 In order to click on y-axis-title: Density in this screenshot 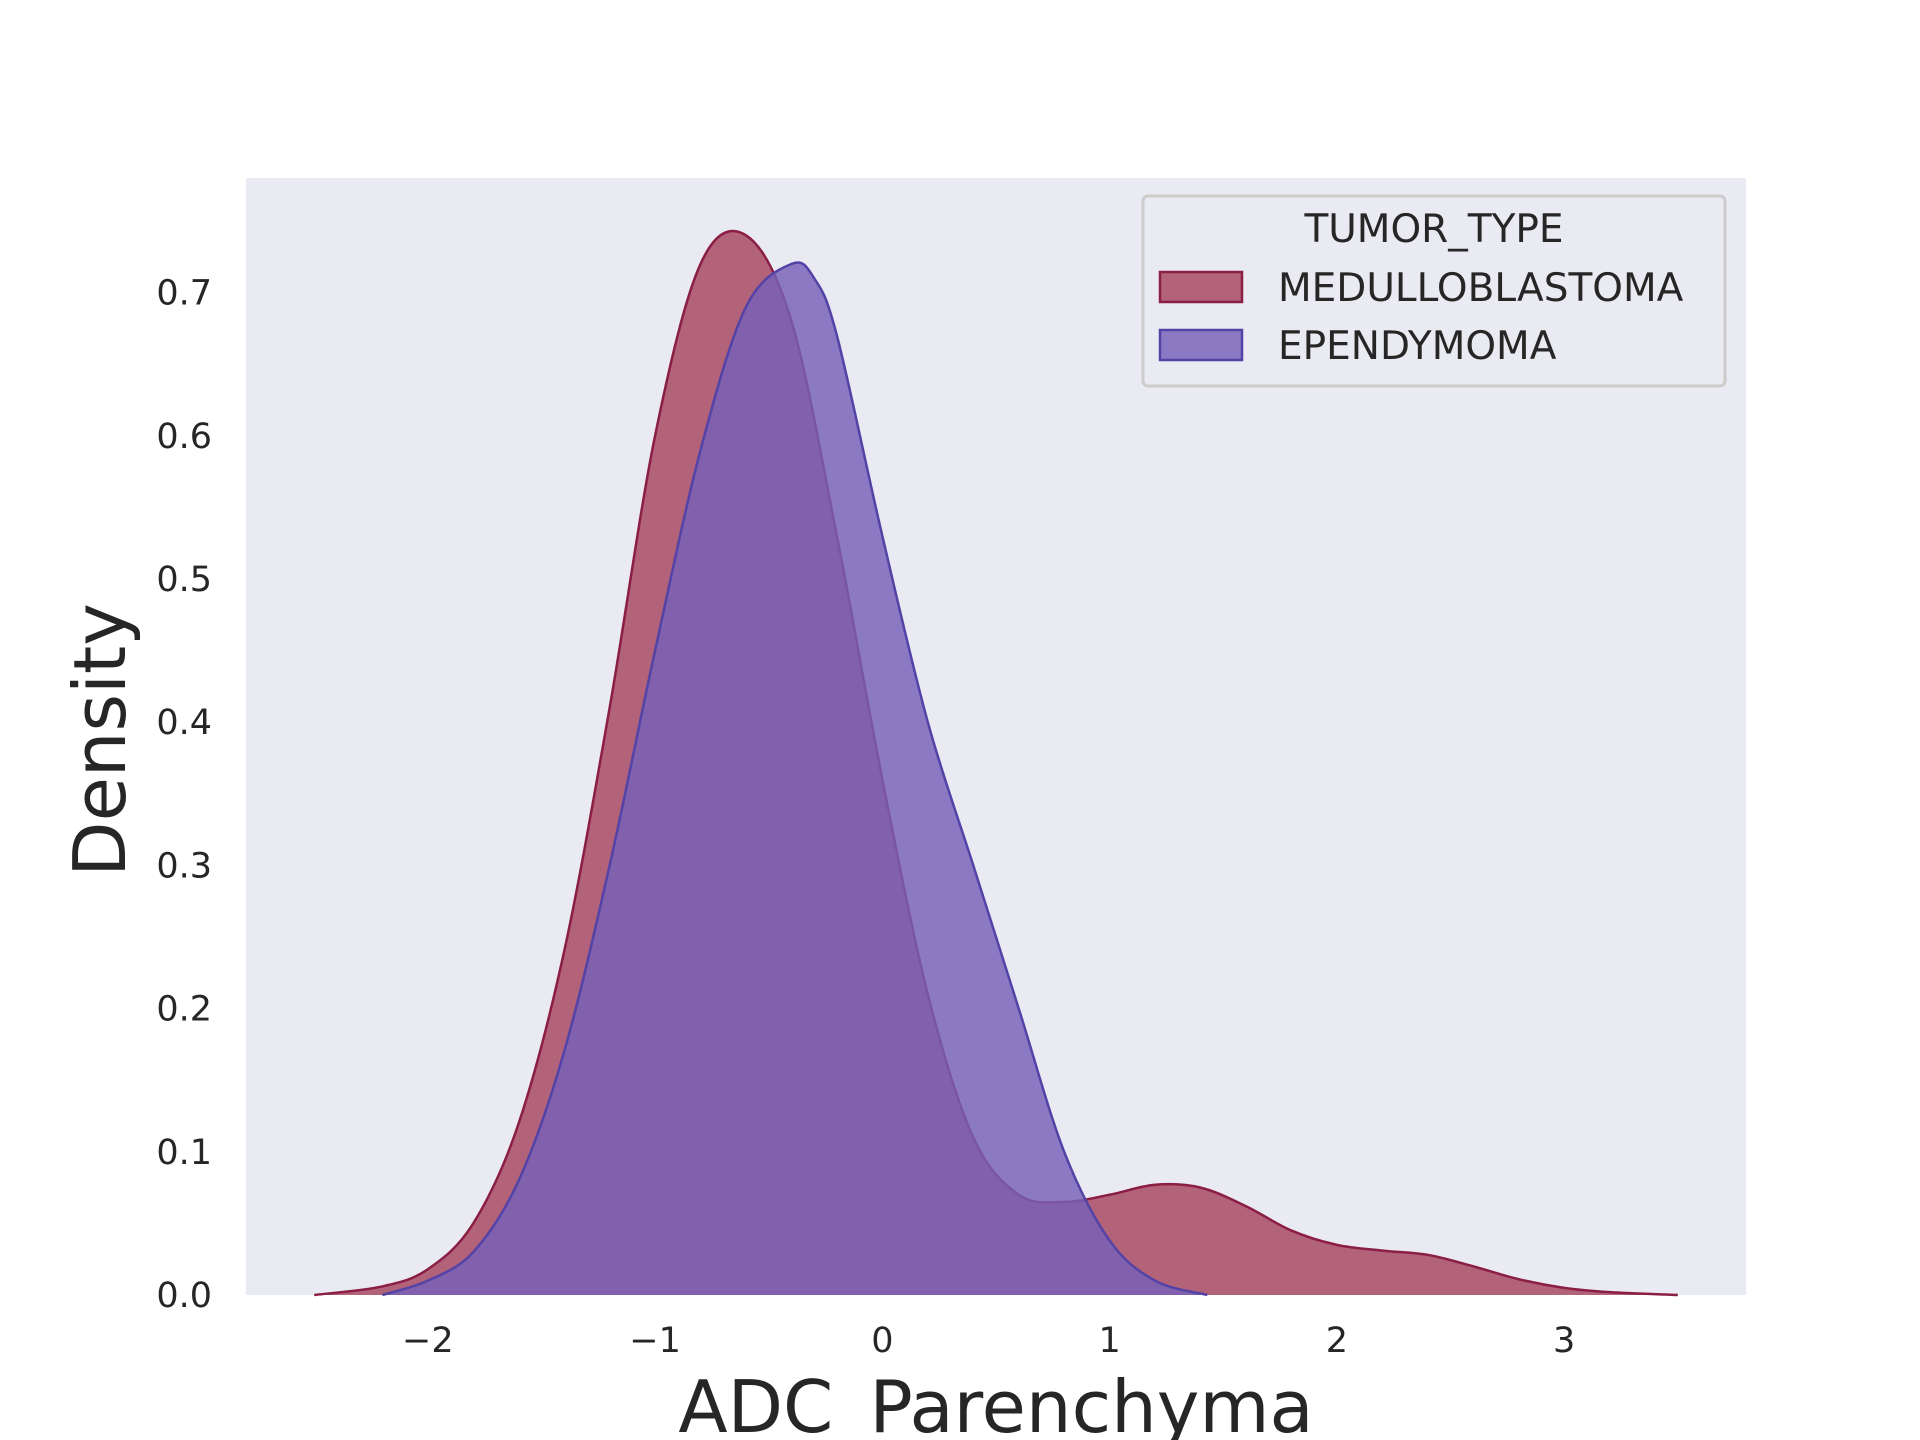, I will do `click(100, 740)`.